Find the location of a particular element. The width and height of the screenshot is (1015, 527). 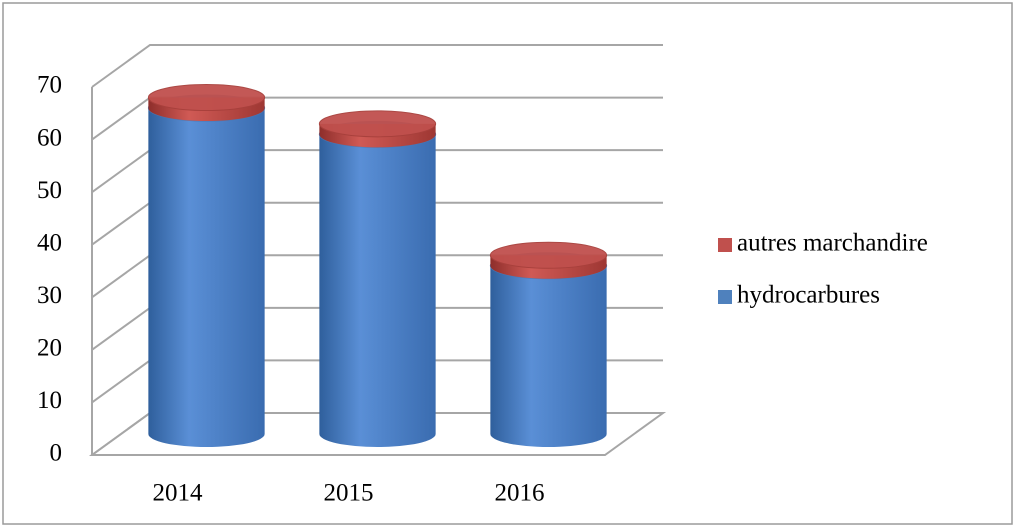

y-tick-label: 10 is located at coordinates (49, 400).